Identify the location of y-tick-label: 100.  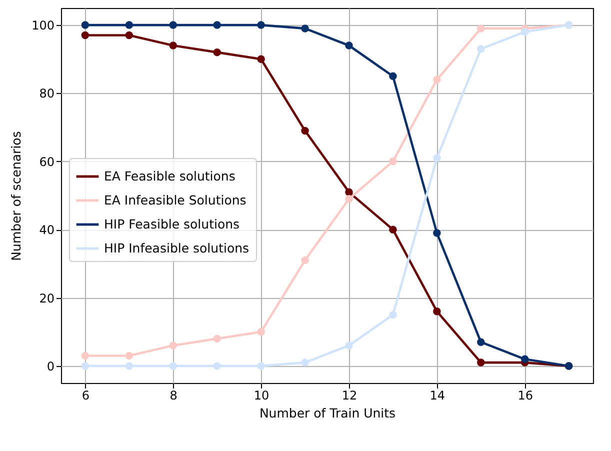
(43, 25).